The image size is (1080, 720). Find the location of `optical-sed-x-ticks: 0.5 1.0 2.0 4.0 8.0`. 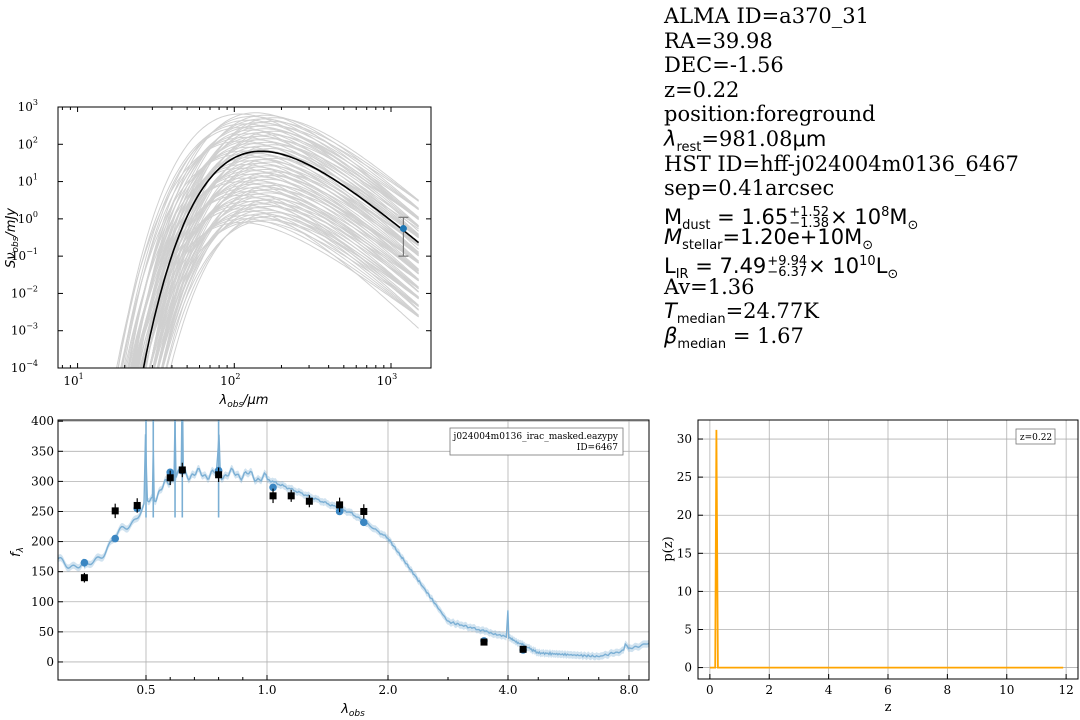

optical-sed-x-ticks: 0.5 1.0 2.0 4.0 8.0 is located at coordinates (387, 686).